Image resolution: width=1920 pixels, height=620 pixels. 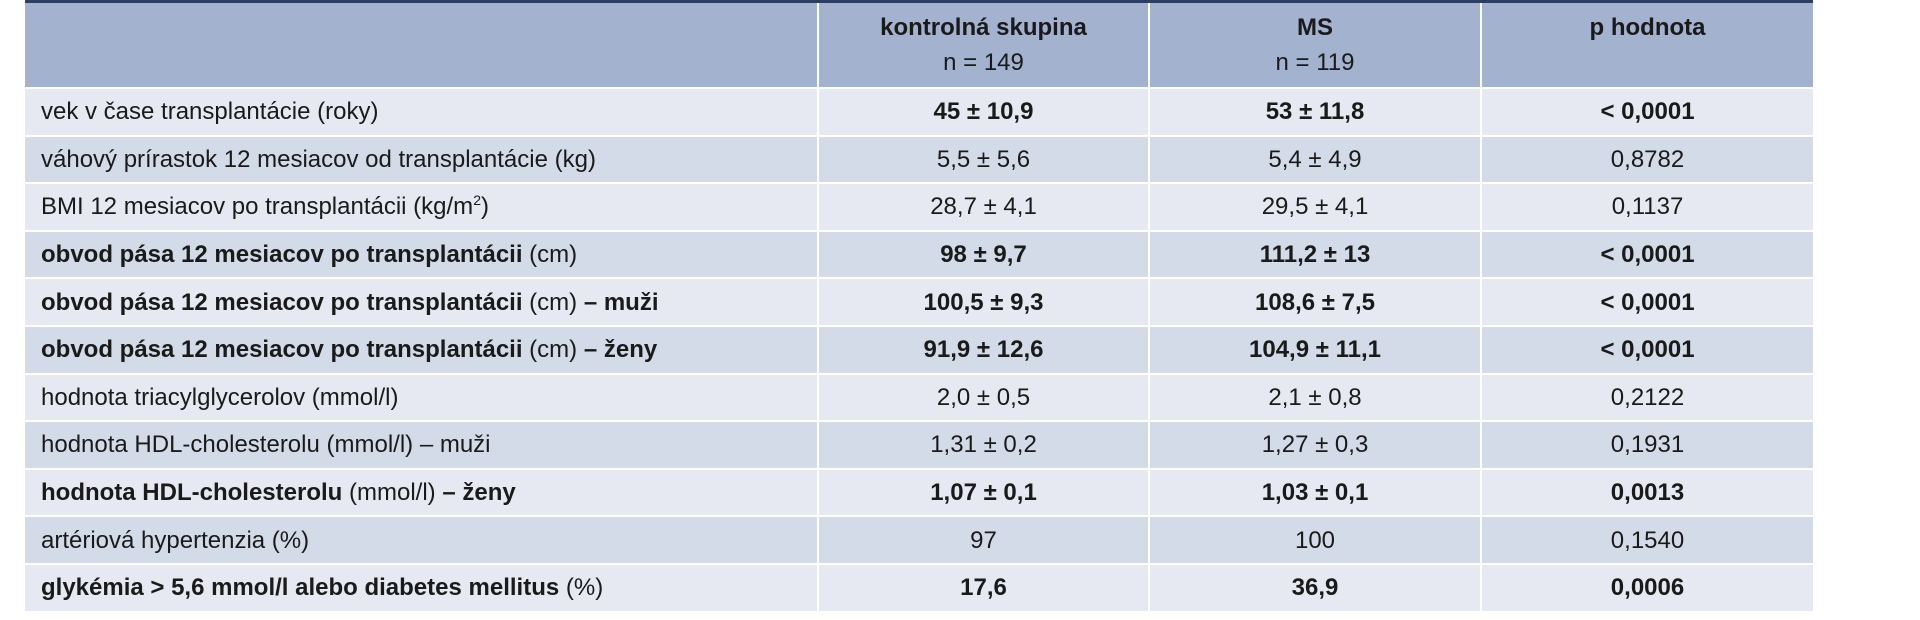 What do you see at coordinates (422, 539) in the screenshot?
I see `row-label: artériová hypertenzia (%)` at bounding box center [422, 539].